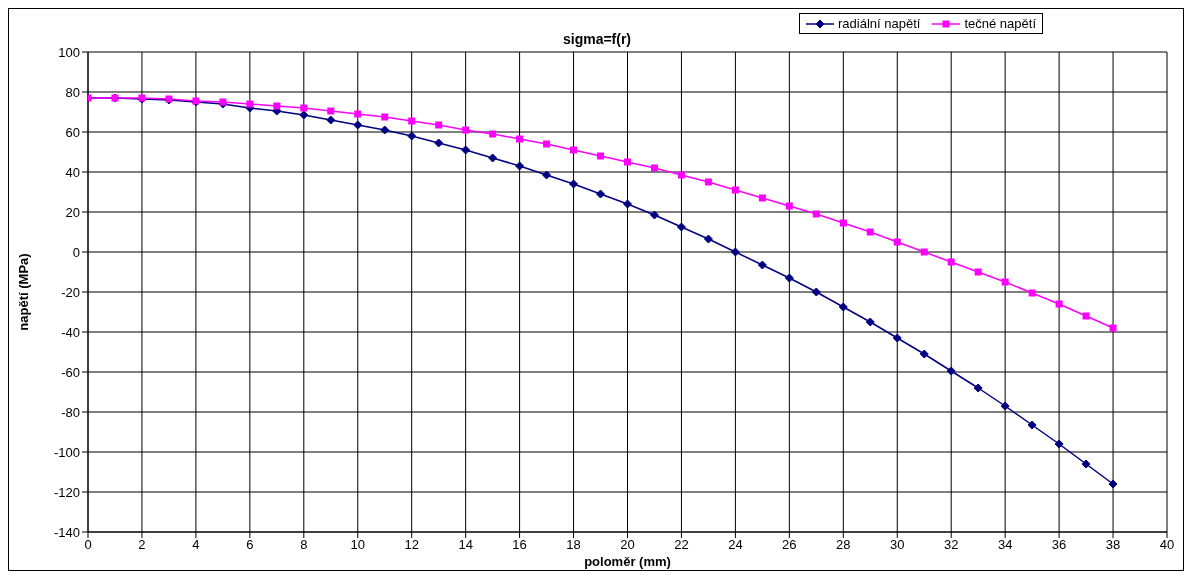 The width and height of the screenshot is (1192, 579). Describe the element at coordinates (196, 545) in the screenshot. I see `x-tick-label: 4` at that location.